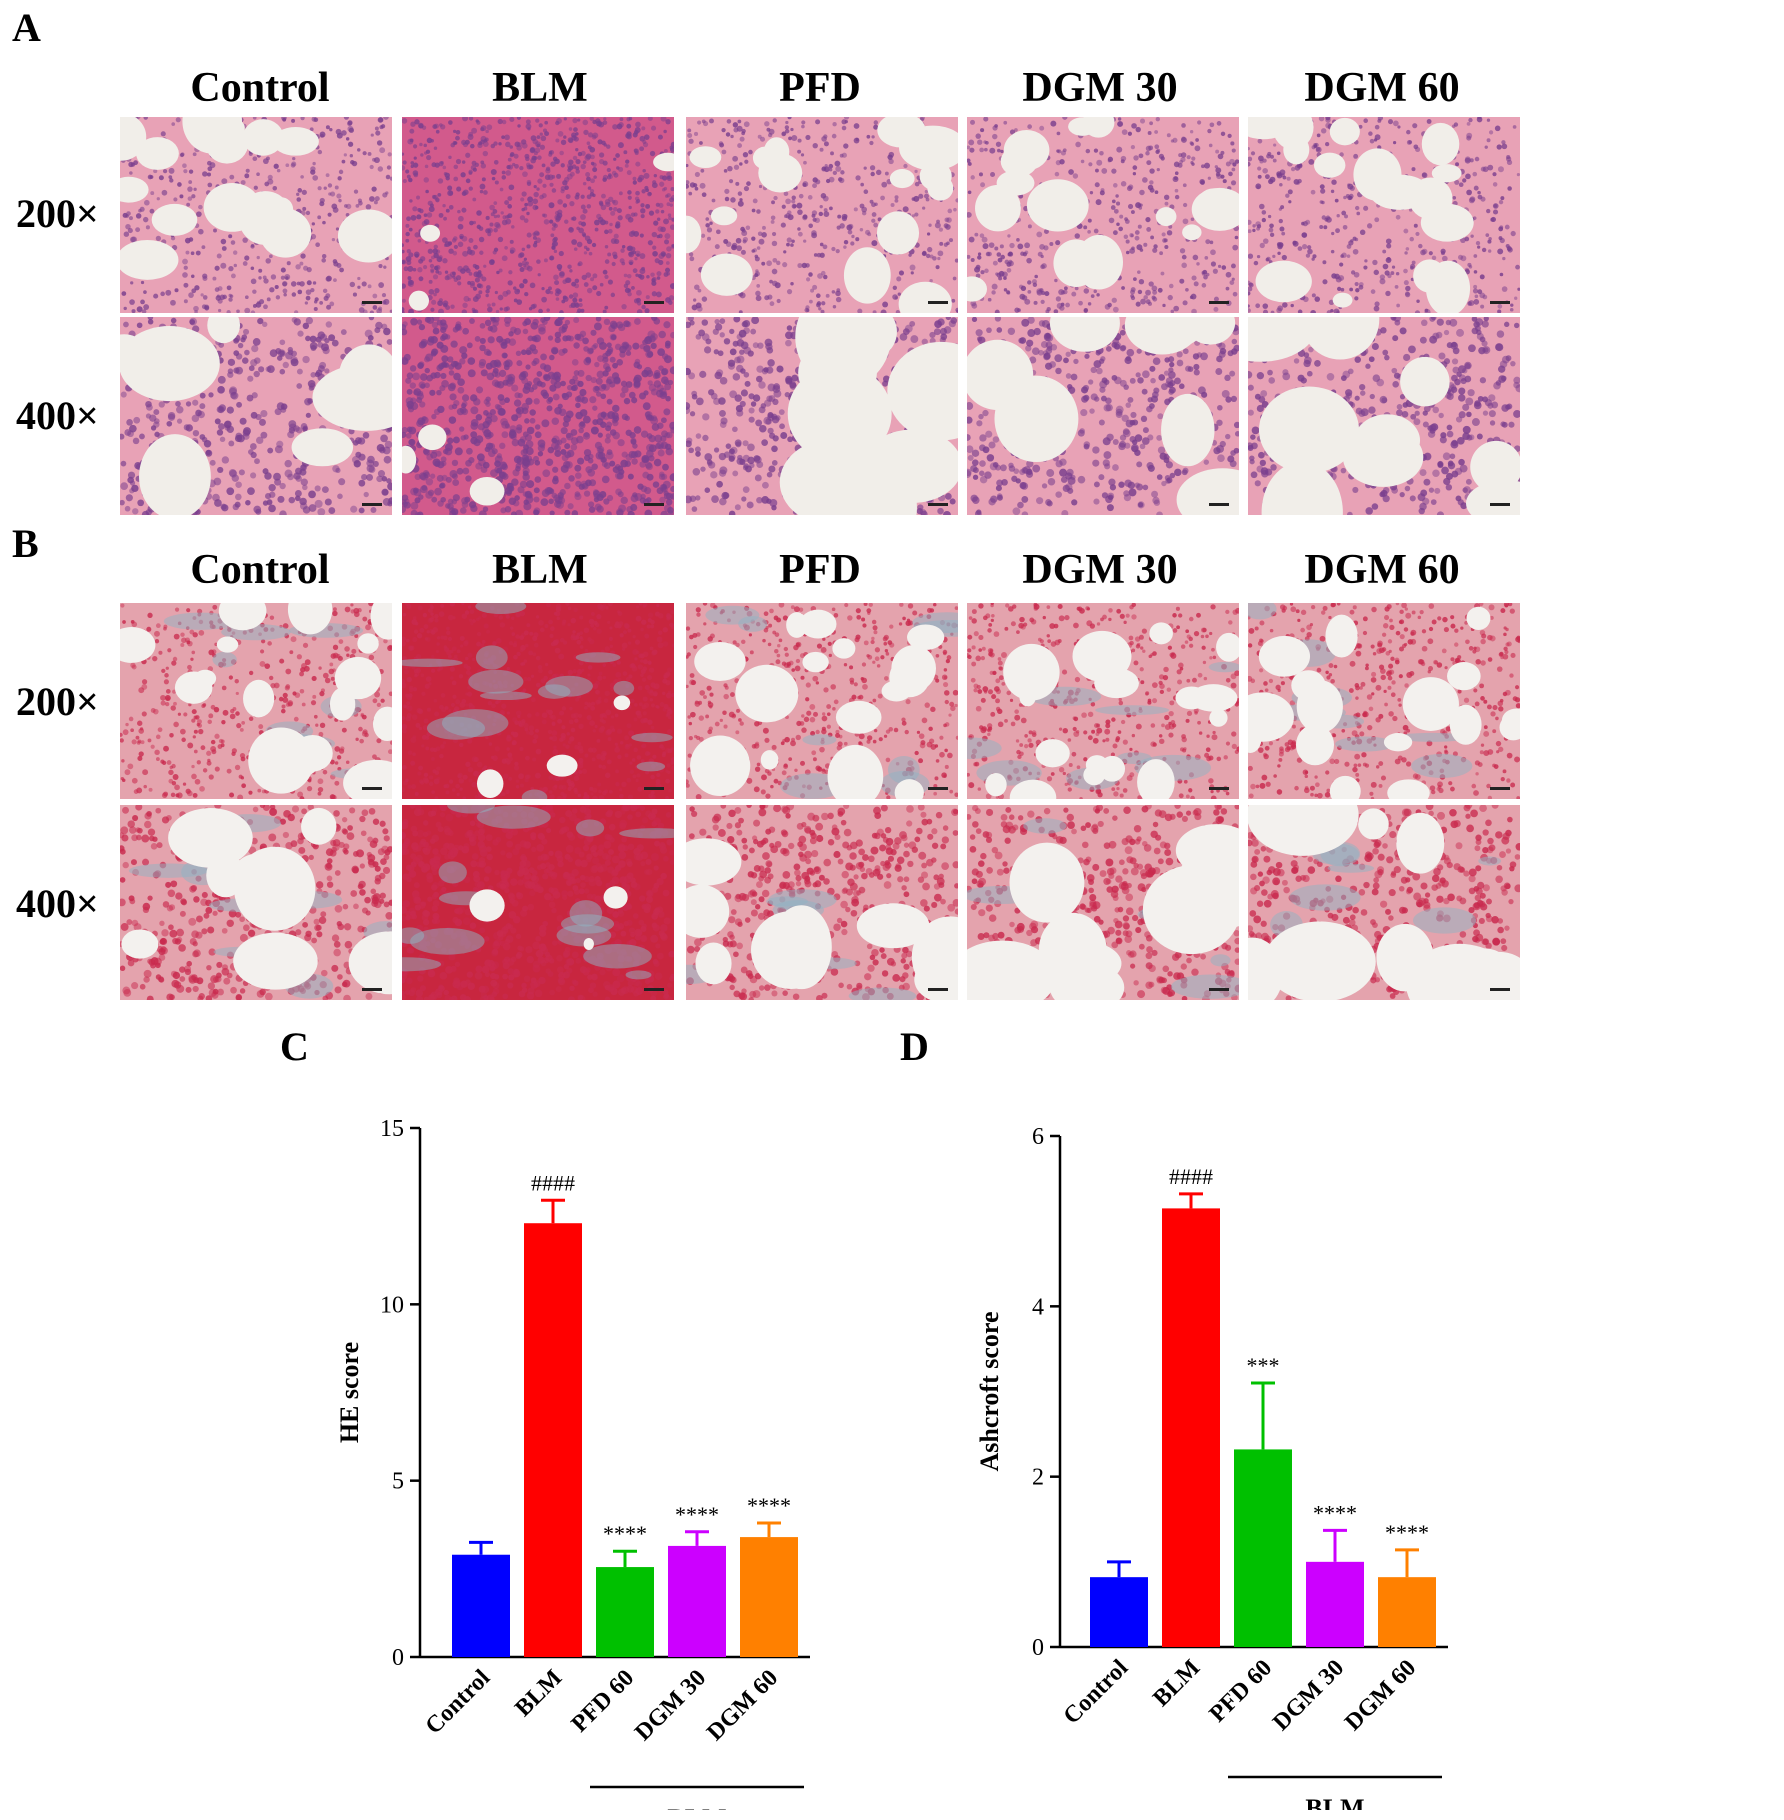  I want to click on panel-b-col-blm: BLM, so click(540, 570).